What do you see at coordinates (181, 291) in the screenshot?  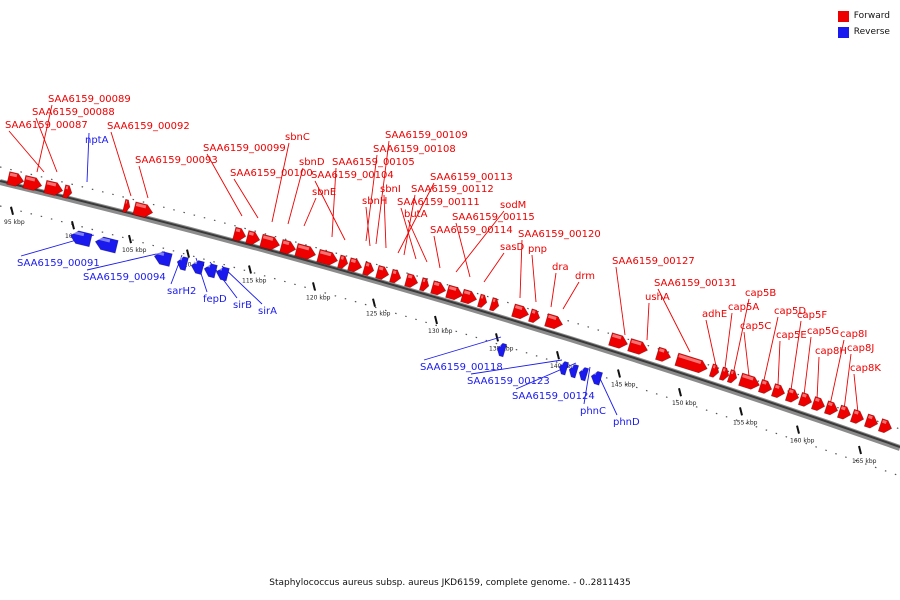 I see `gene-label-sarh2: sarH2` at bounding box center [181, 291].